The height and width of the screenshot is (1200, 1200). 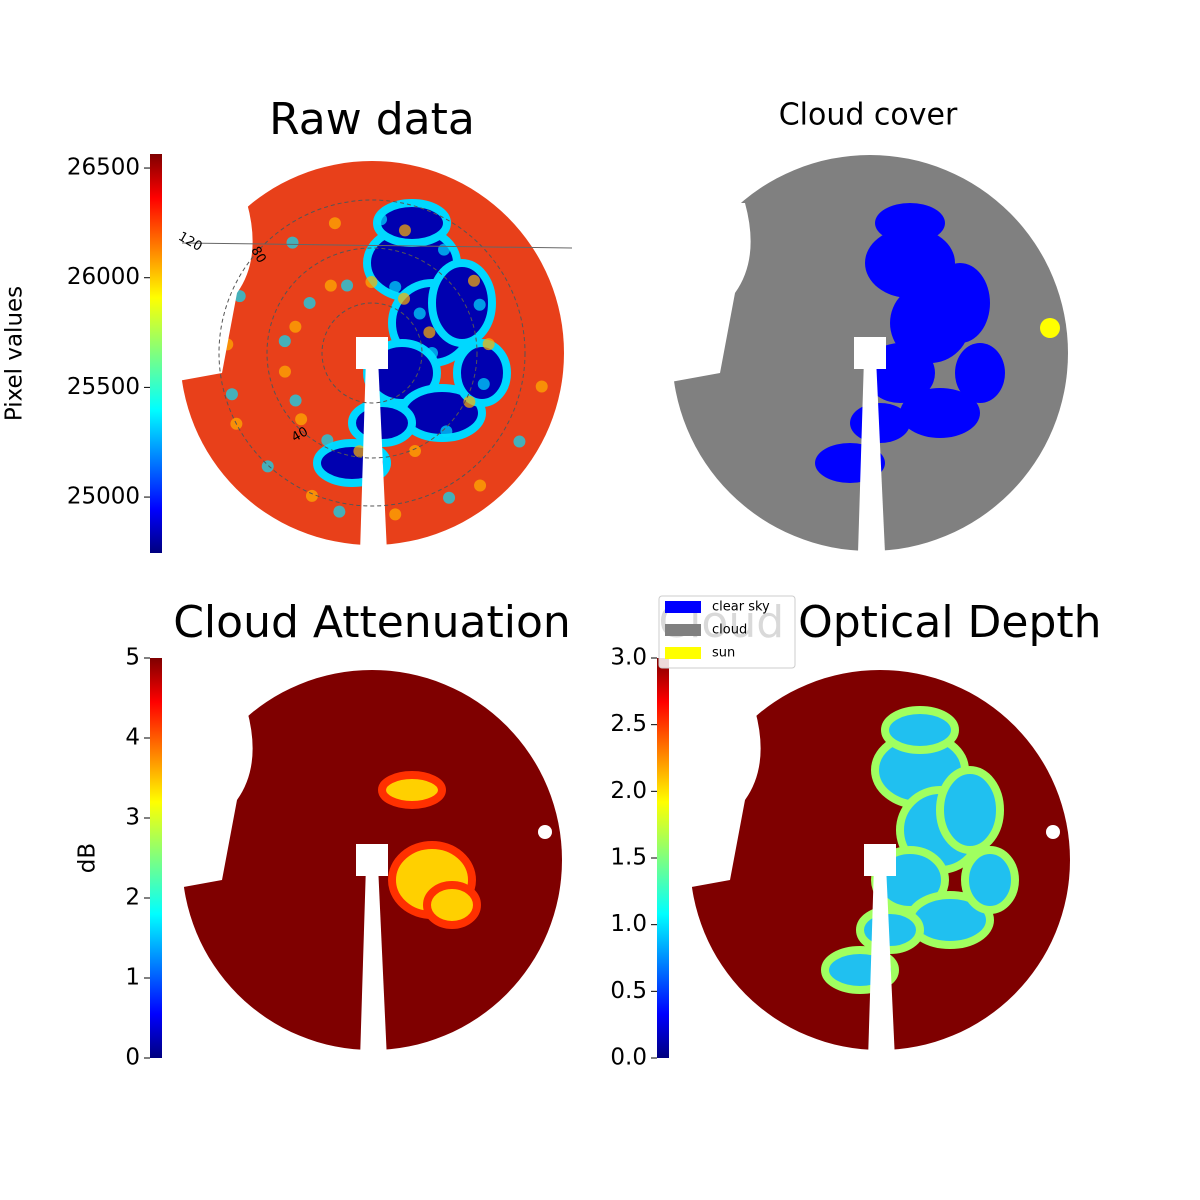 What do you see at coordinates (866, 325) in the screenshot?
I see `panel: Cloud cover` at bounding box center [866, 325].